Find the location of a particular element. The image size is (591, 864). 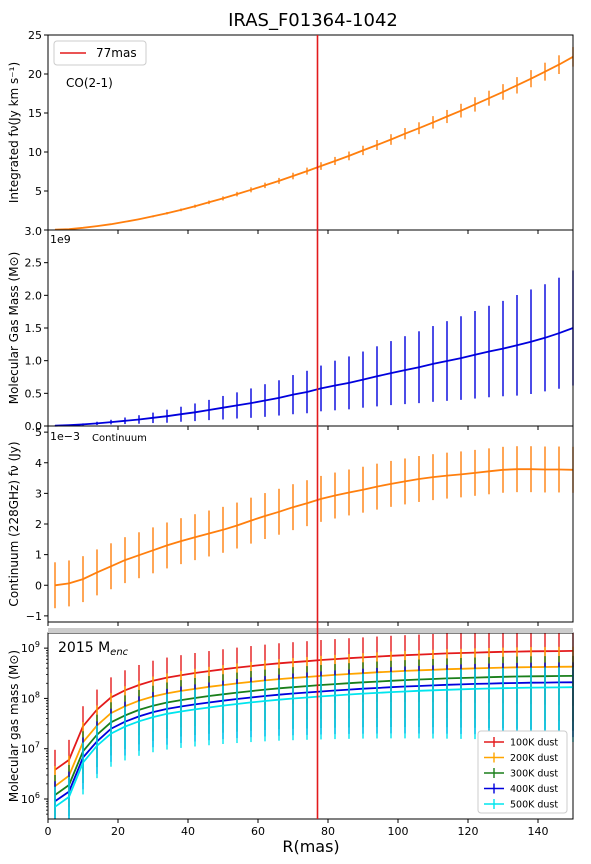

panel-continuum-ylabel: Continuum (228GHz) fν (Jy) is located at coordinates (14, 523).